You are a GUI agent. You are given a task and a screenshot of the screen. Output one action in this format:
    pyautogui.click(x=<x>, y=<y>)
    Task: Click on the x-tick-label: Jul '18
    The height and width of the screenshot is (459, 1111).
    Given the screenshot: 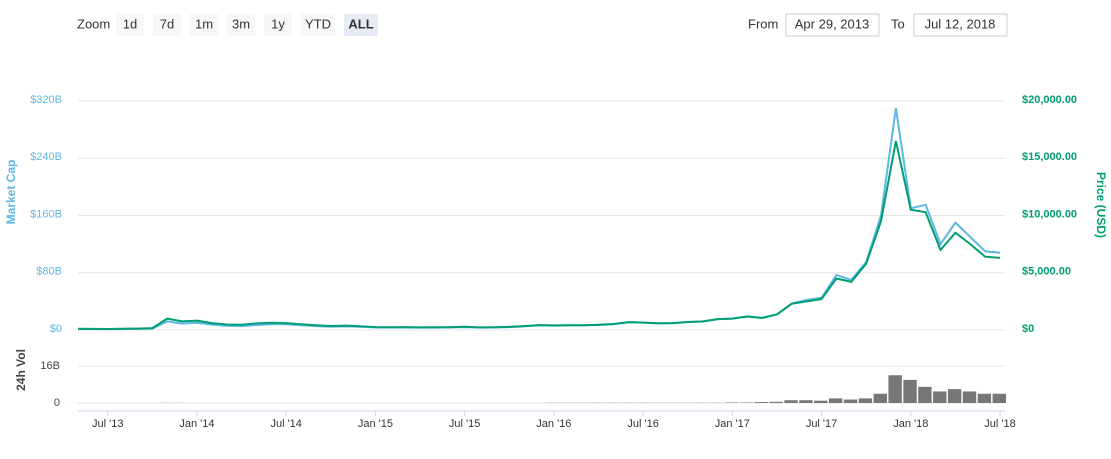 What is the action you would take?
    pyautogui.click(x=999, y=424)
    